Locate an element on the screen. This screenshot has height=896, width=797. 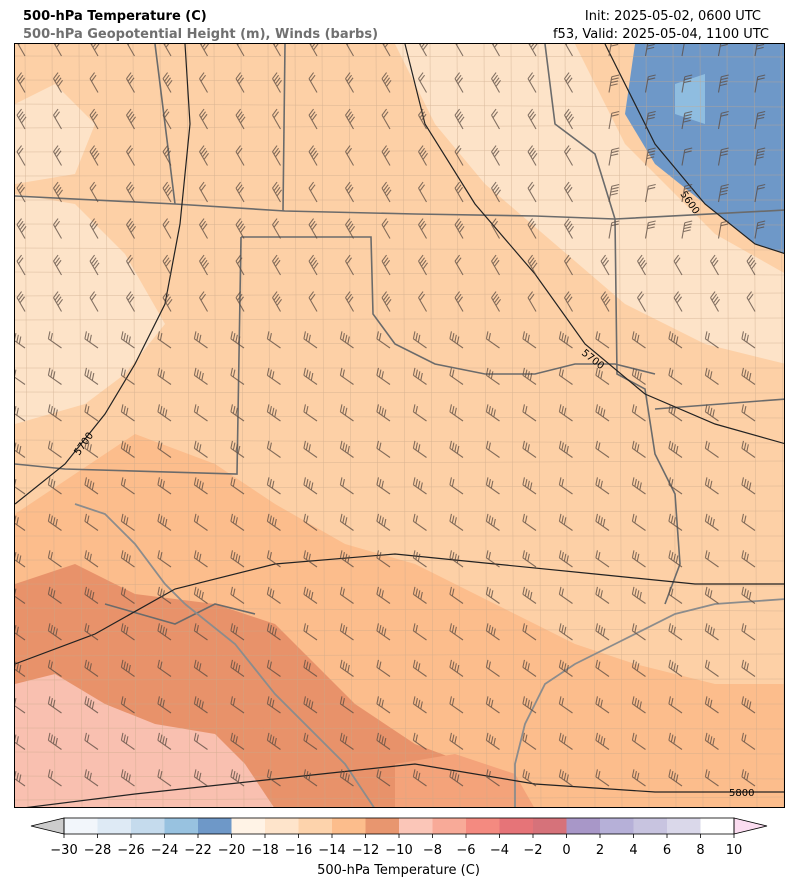
colorbar-tick-label: −14 is located at coordinates (332, 850).